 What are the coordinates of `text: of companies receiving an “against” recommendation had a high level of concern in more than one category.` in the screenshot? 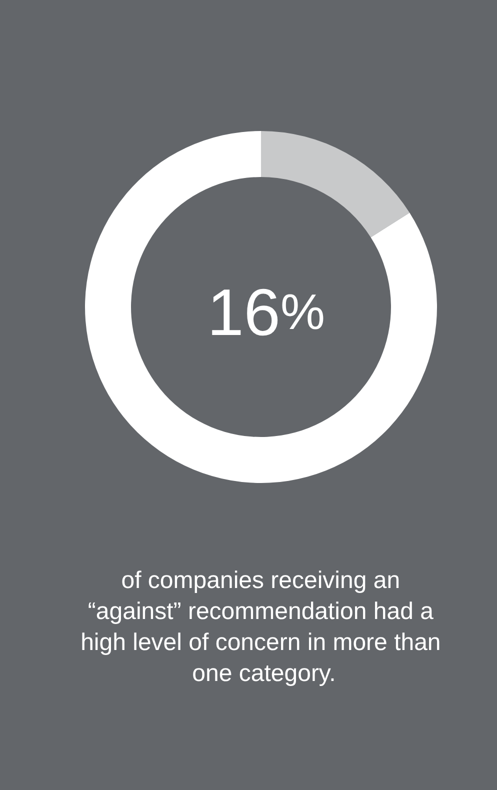 It's located at (264, 627).